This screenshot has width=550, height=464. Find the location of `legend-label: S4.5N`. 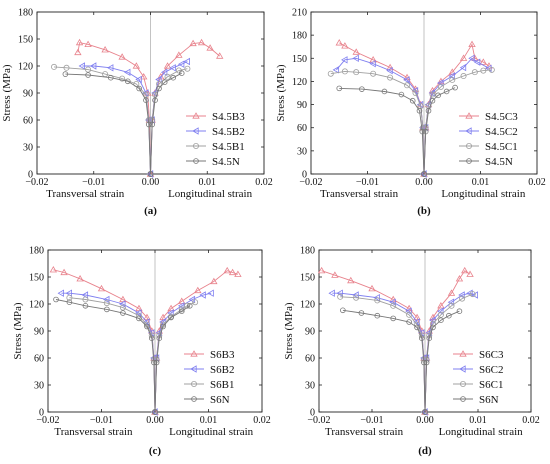

legend-label: S4.5N is located at coordinates (499, 162).